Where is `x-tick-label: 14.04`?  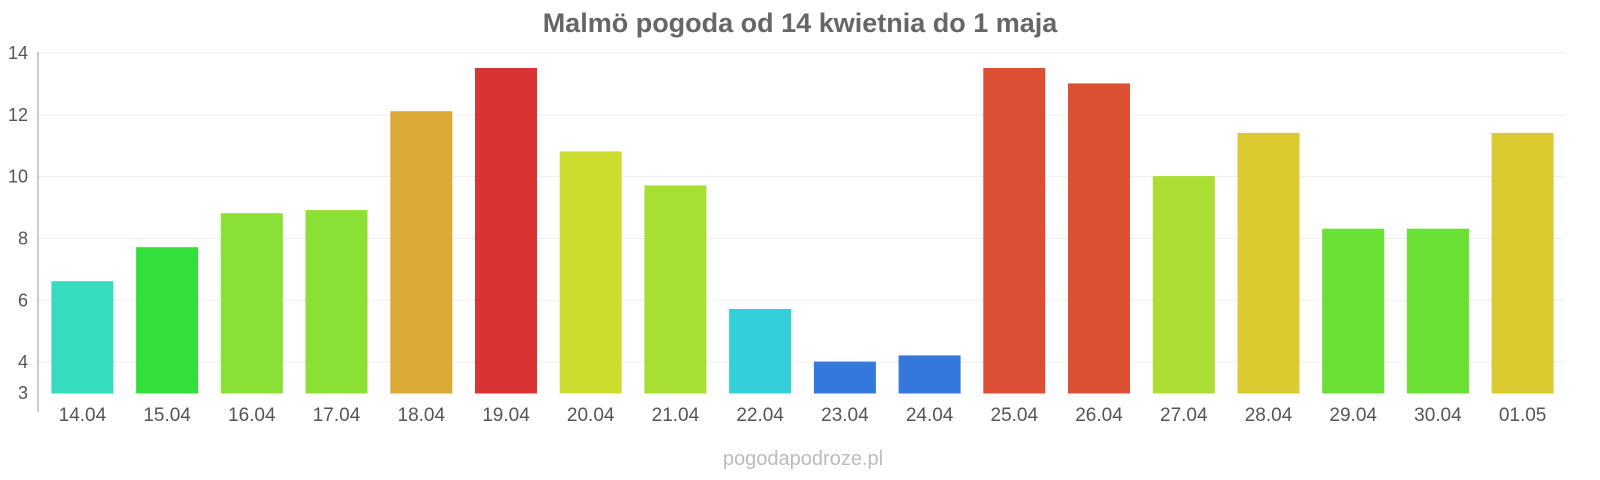
x-tick-label: 14.04 is located at coordinates (83, 415).